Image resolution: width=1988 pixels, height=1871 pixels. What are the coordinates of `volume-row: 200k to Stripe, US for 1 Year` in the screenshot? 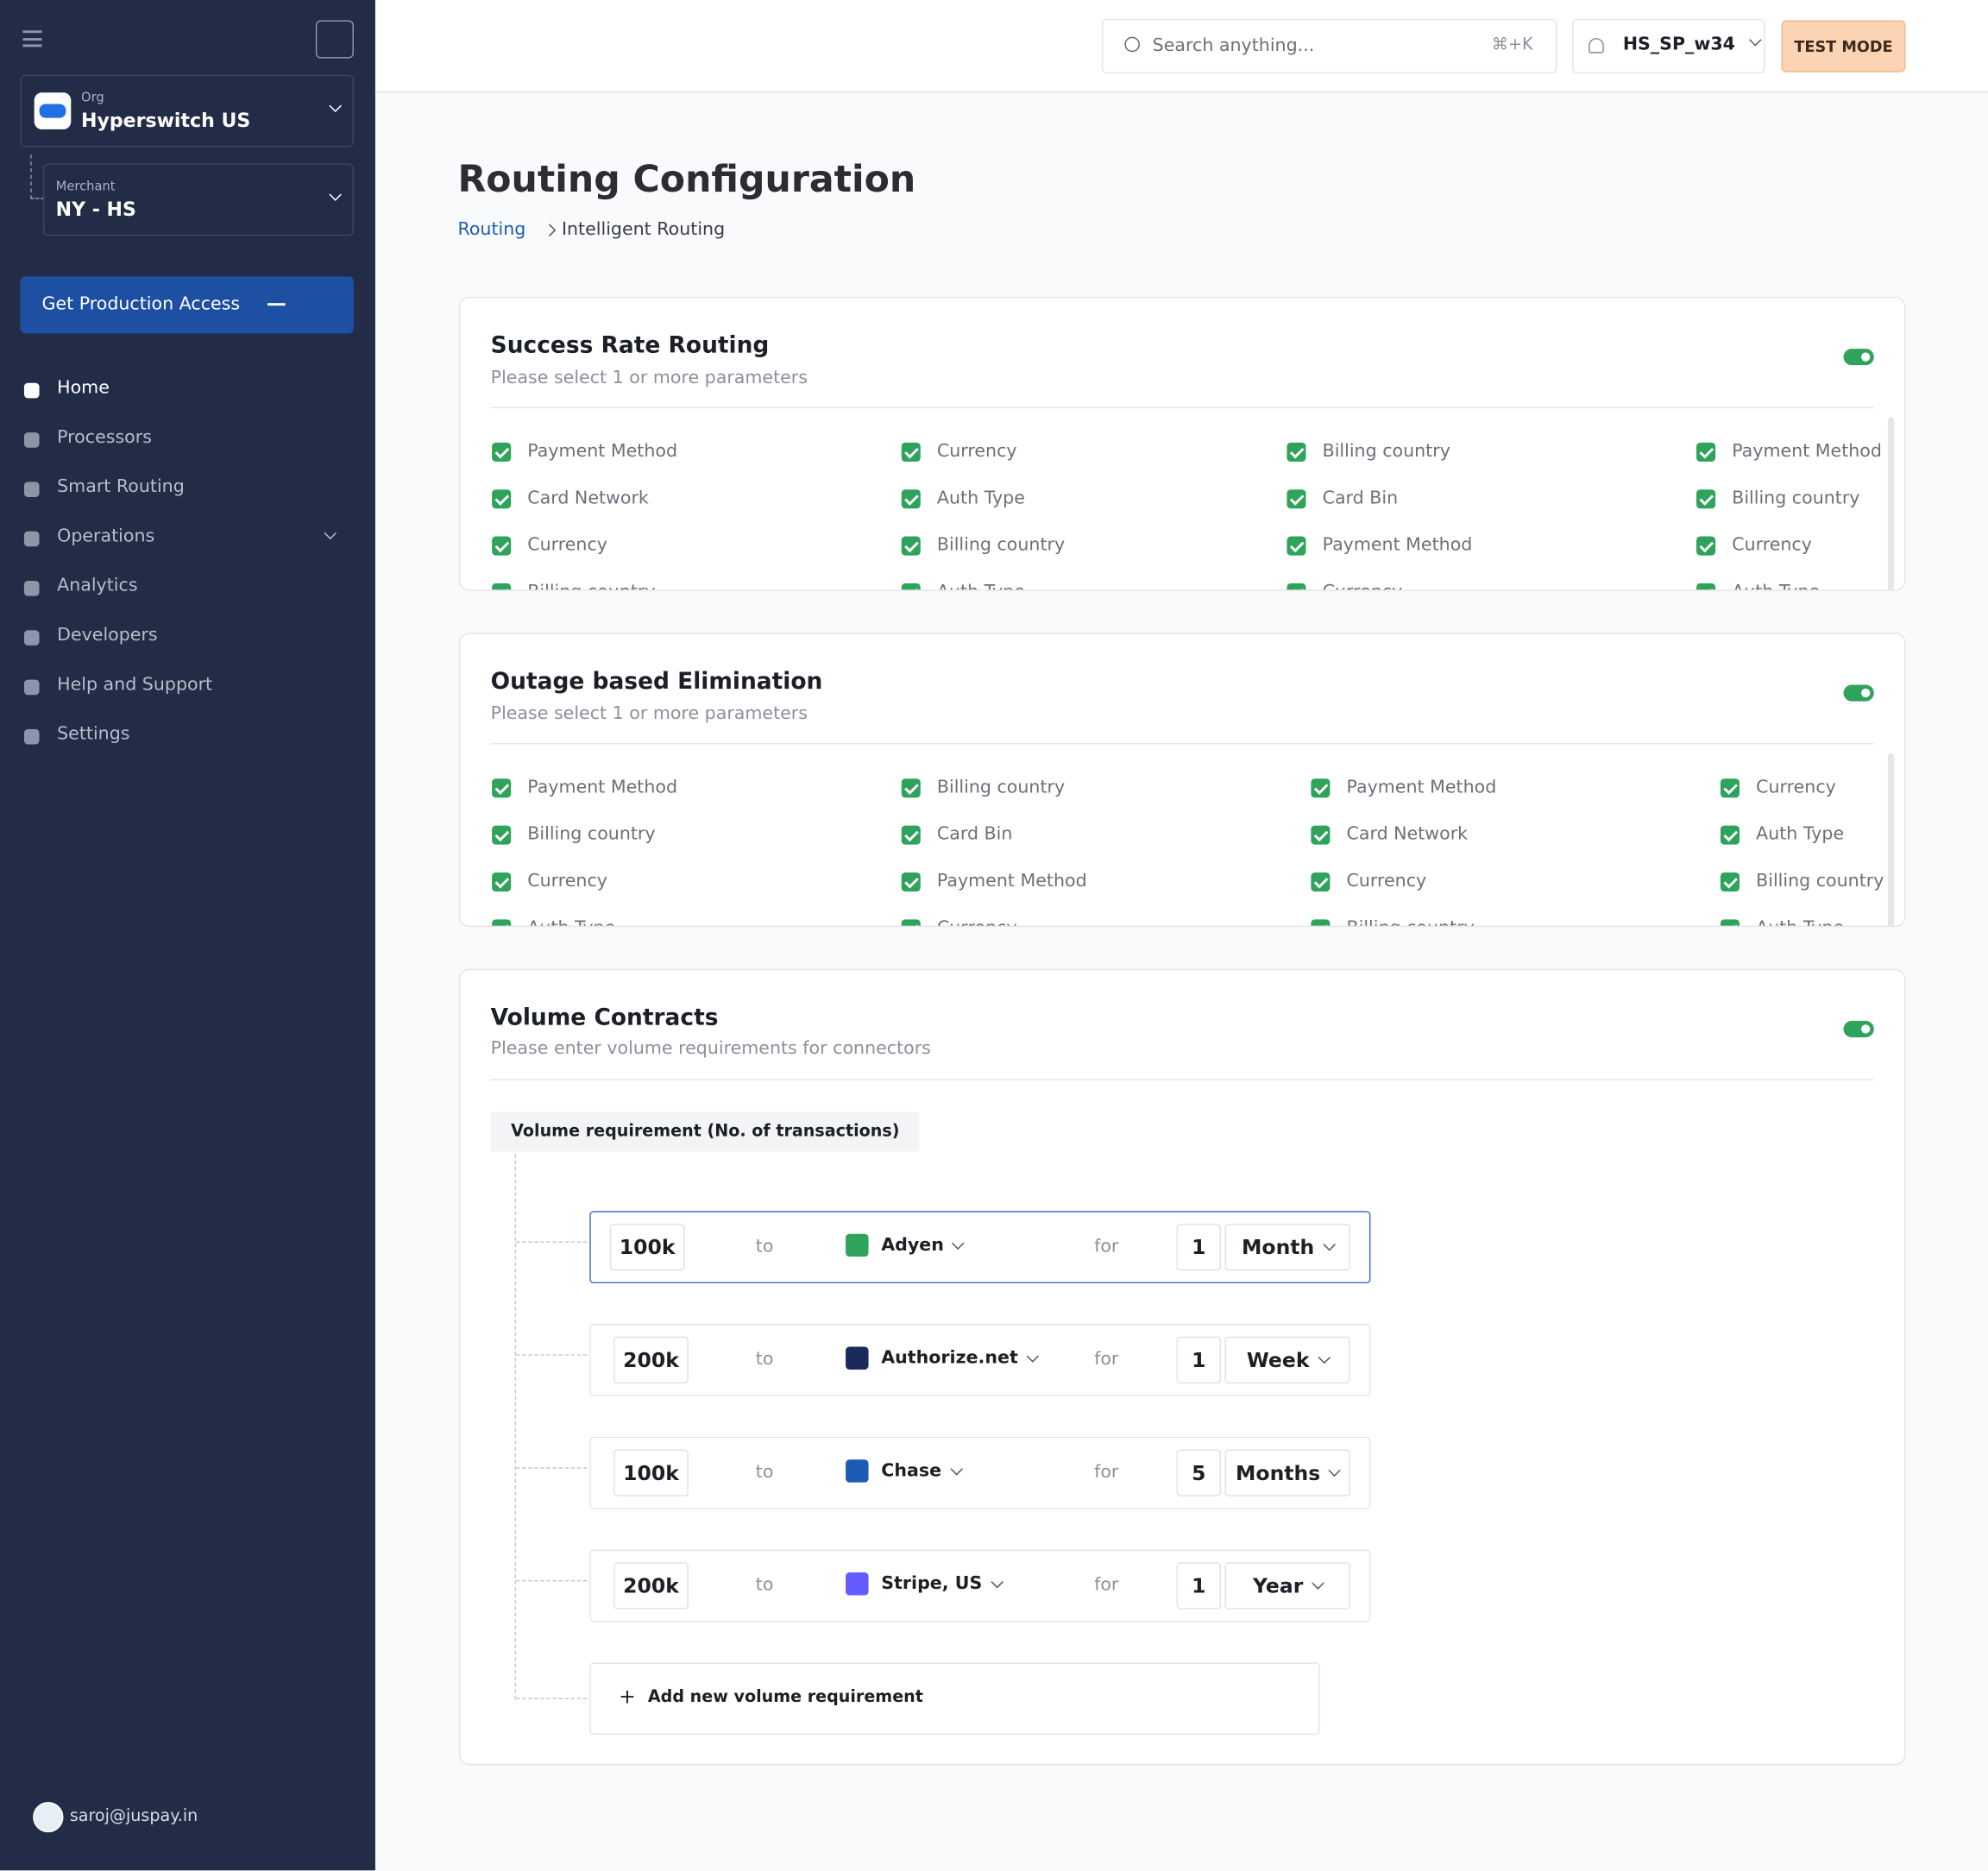 It's located at (980, 1585).